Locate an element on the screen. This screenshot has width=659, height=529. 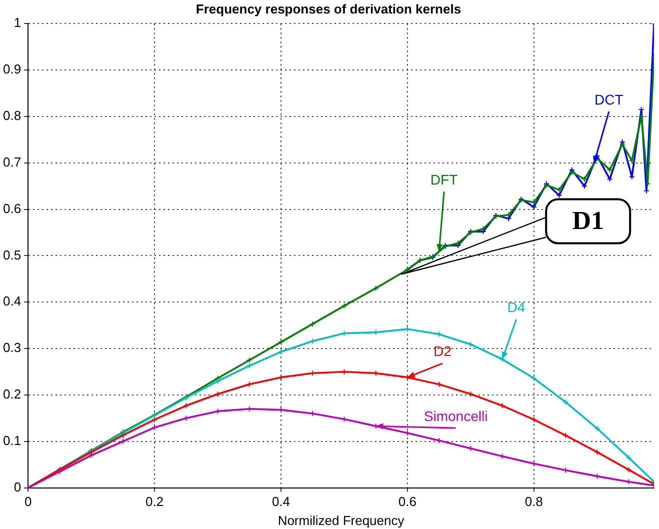
chart-title: Frequency responses of derivation kernels is located at coordinates (329, 8).